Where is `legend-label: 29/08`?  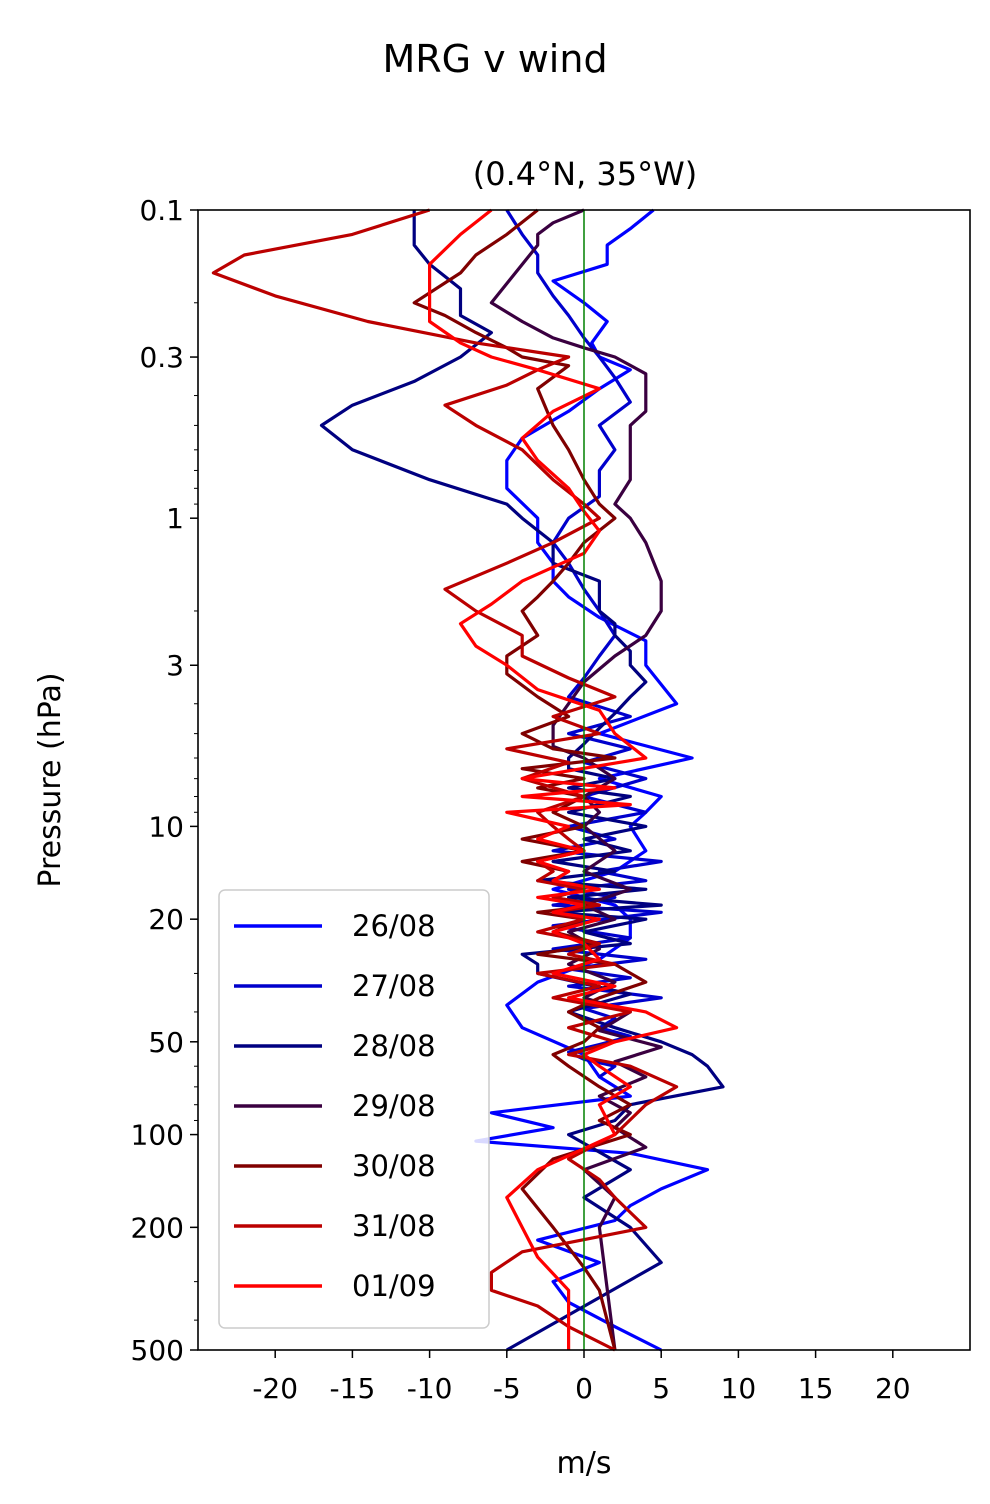 legend-label: 29/08 is located at coordinates (394, 1106).